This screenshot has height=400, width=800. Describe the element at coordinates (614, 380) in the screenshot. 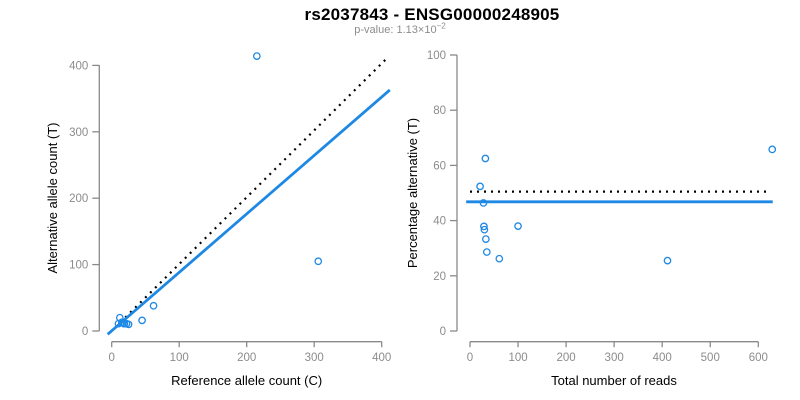

I see `x-axis-title: Total number of reads` at that location.